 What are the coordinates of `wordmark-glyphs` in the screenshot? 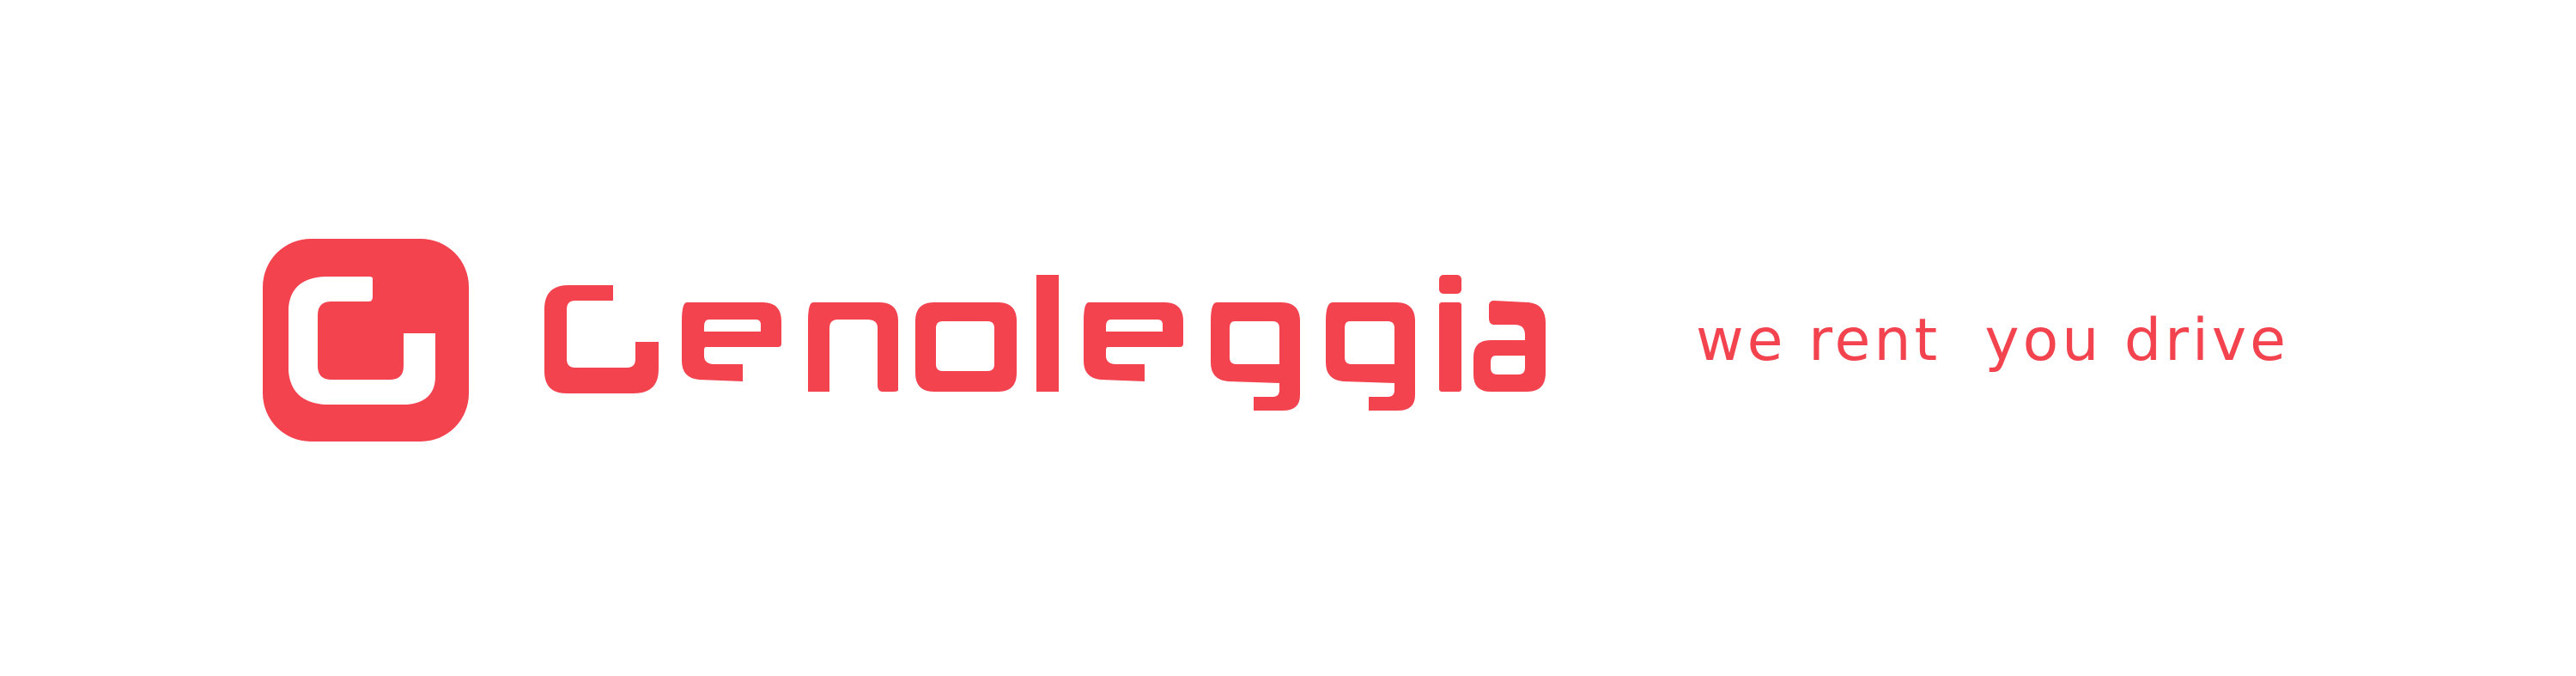 It's located at (1045, 343).